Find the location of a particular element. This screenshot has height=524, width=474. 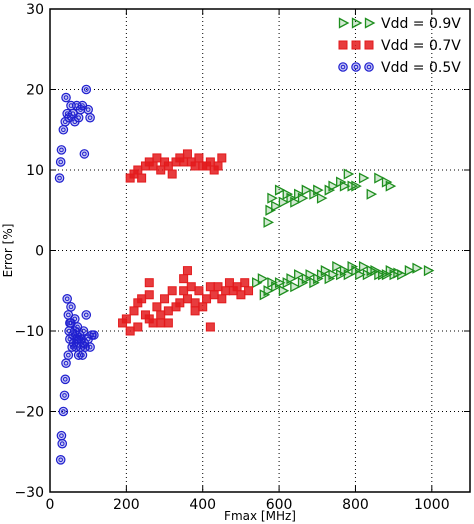

y-tick-label: 20 is located at coordinates (35, 91).